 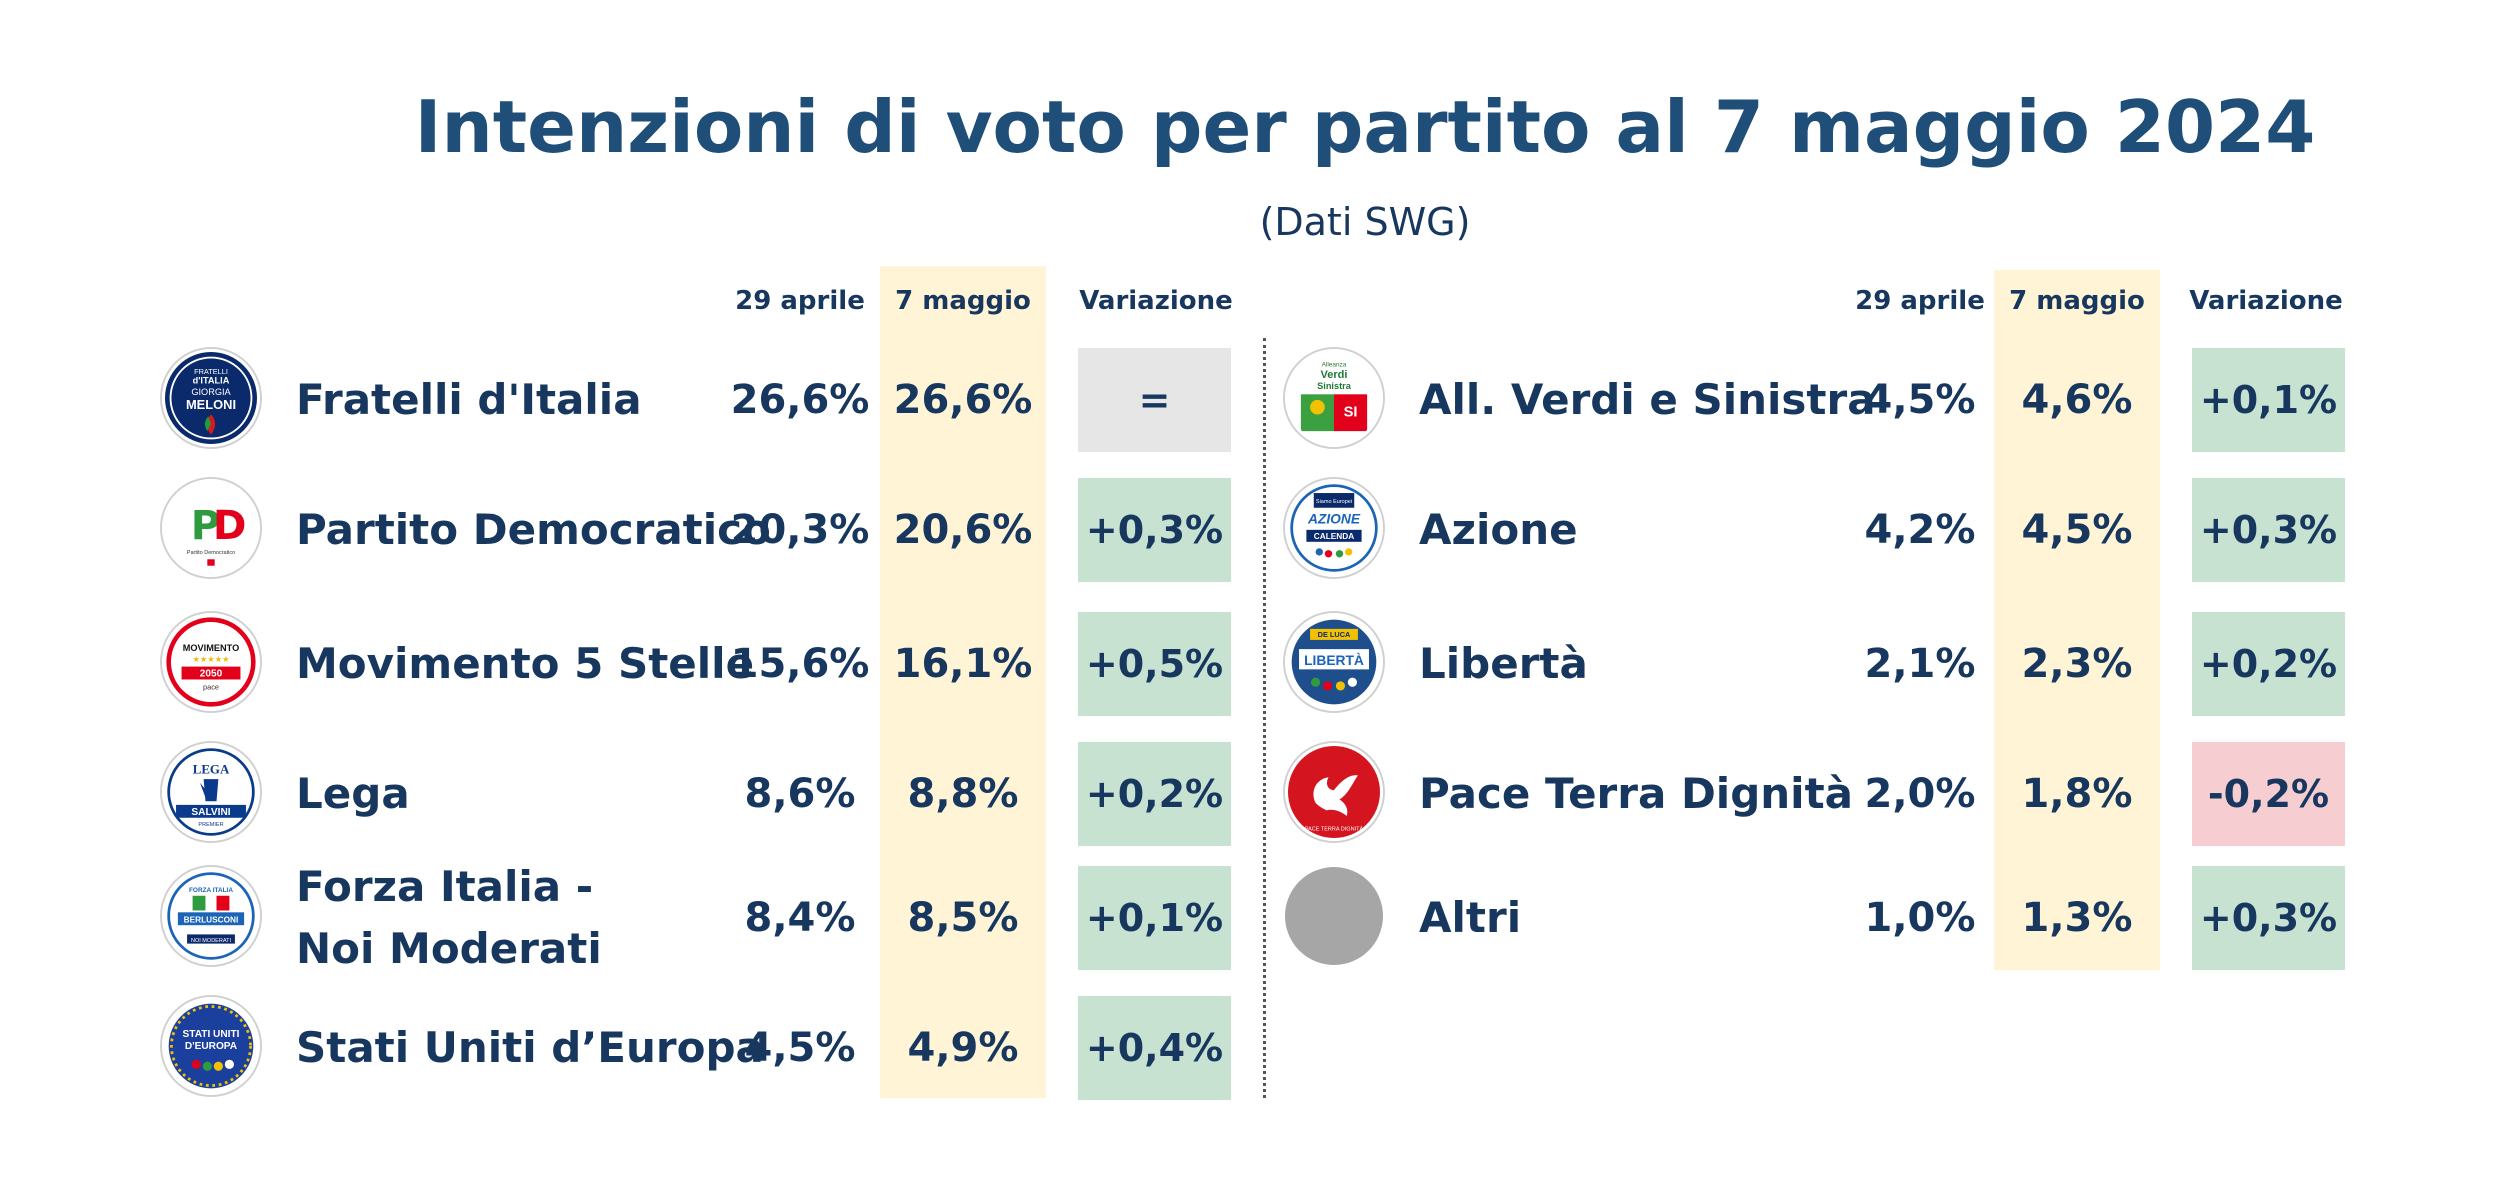 I want to click on value-29-aprile: 8,4%, so click(x=800, y=918).